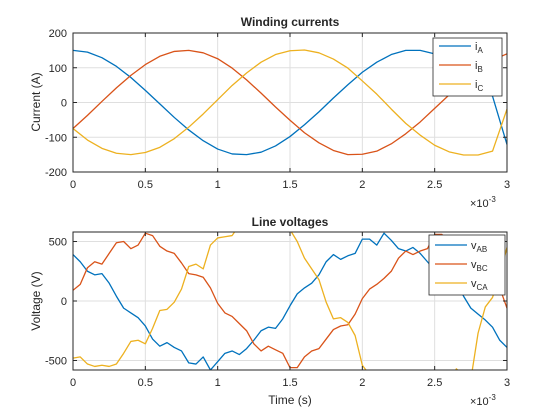 The height and width of the screenshot is (420, 560). I want to click on legend-entry: iA, so click(479, 48).